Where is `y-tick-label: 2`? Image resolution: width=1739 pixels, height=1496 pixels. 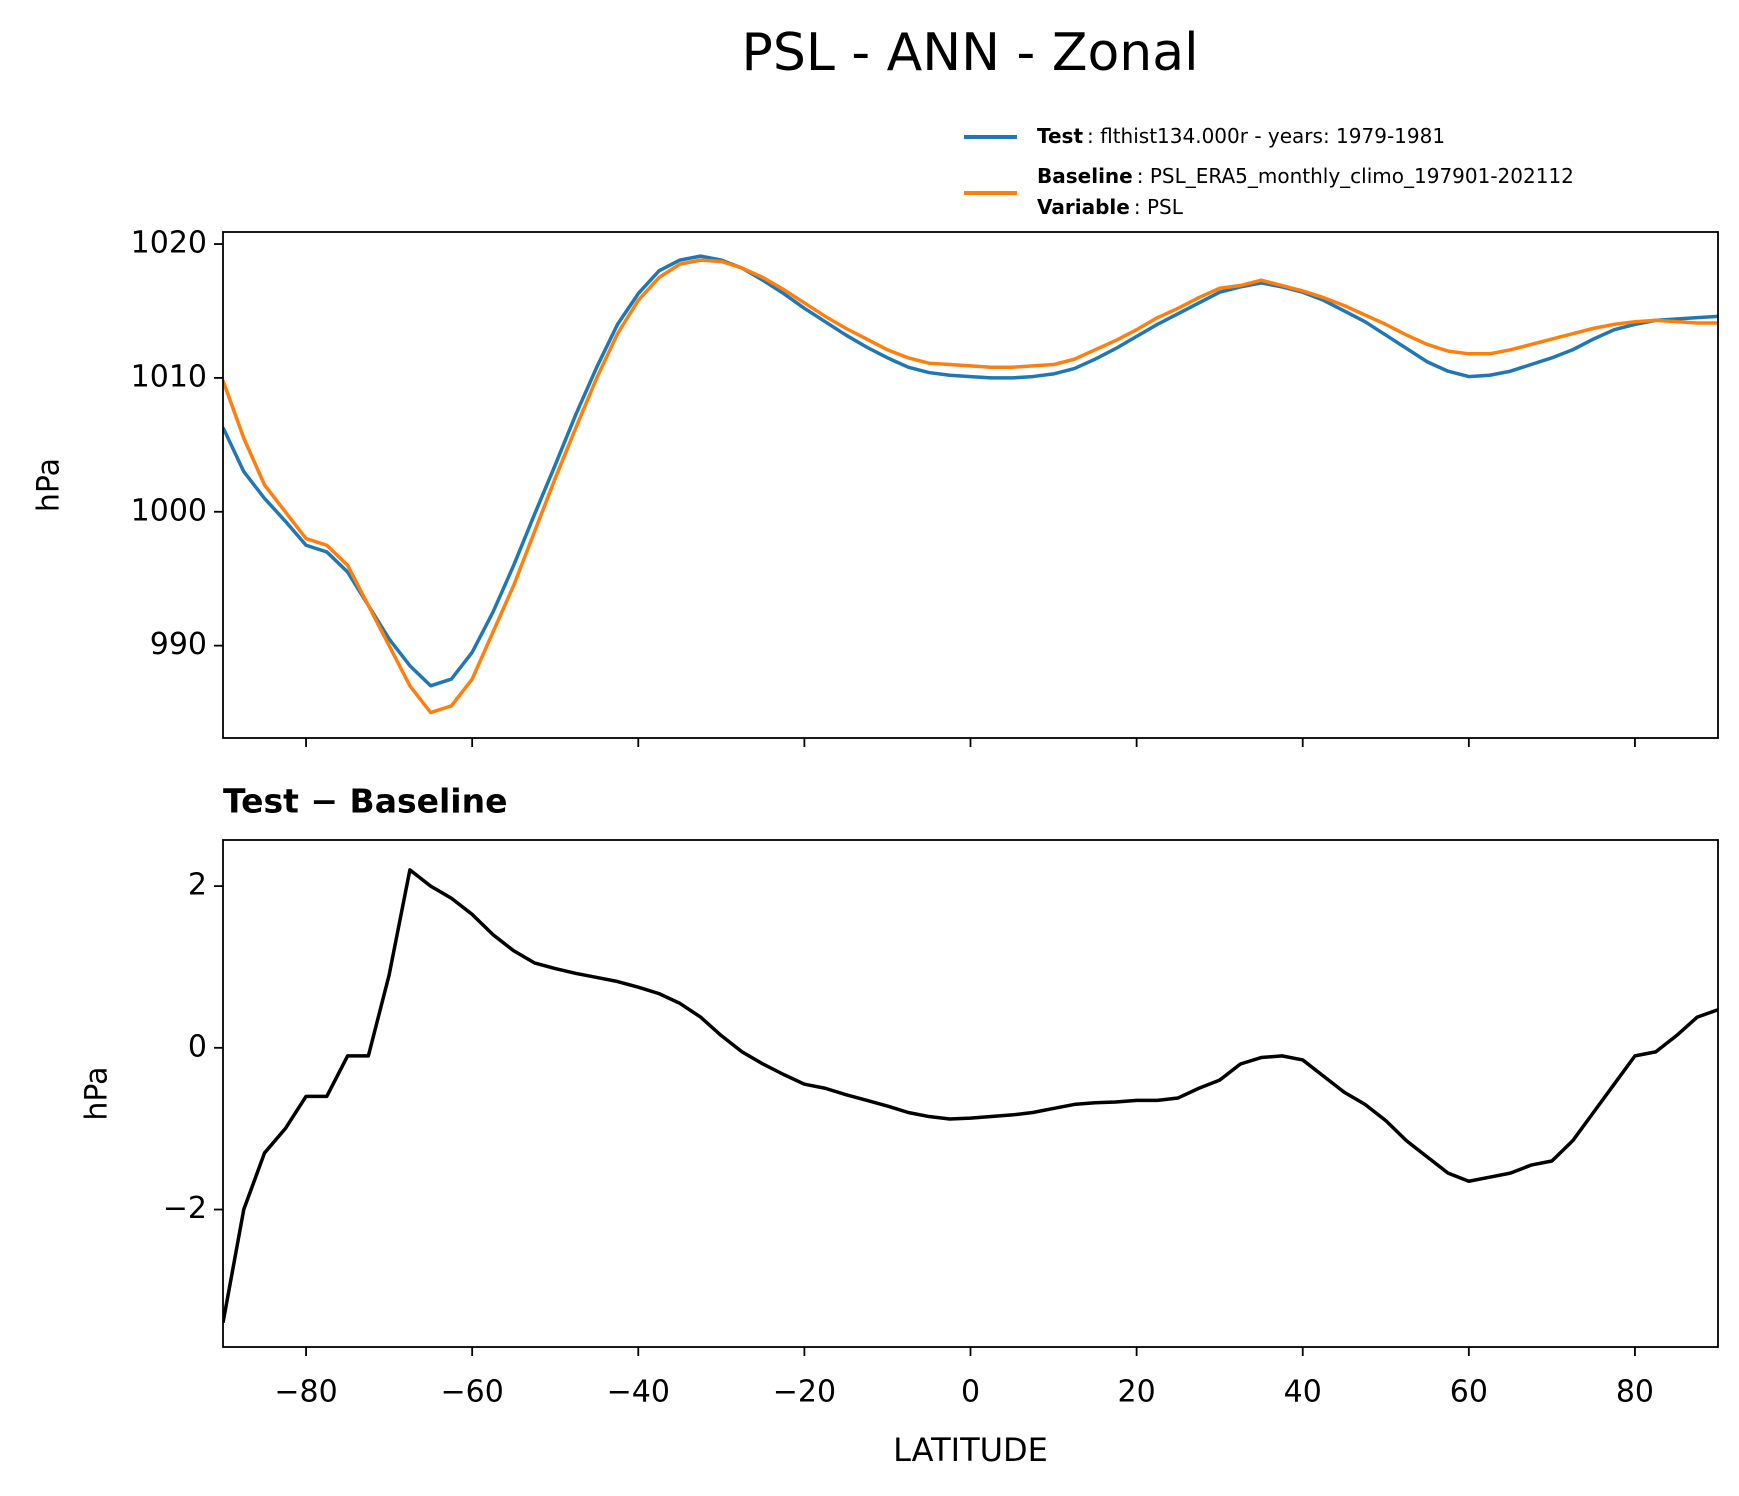
y-tick-label: 2 is located at coordinates (197, 885).